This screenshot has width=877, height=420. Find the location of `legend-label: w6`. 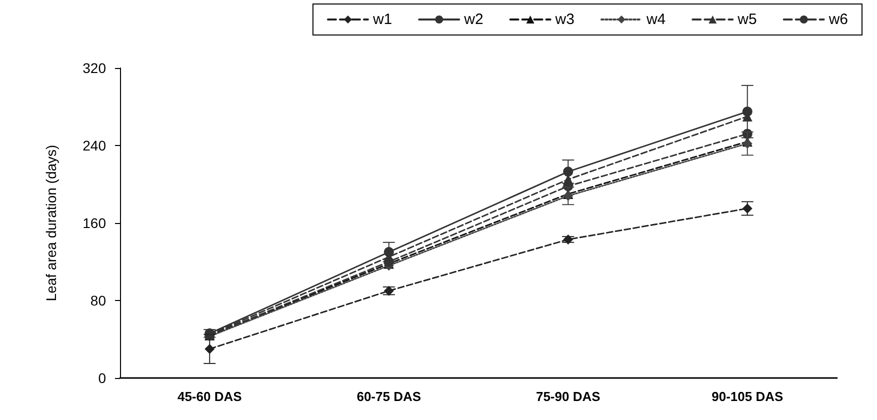

legend-label: w6 is located at coordinates (838, 19).